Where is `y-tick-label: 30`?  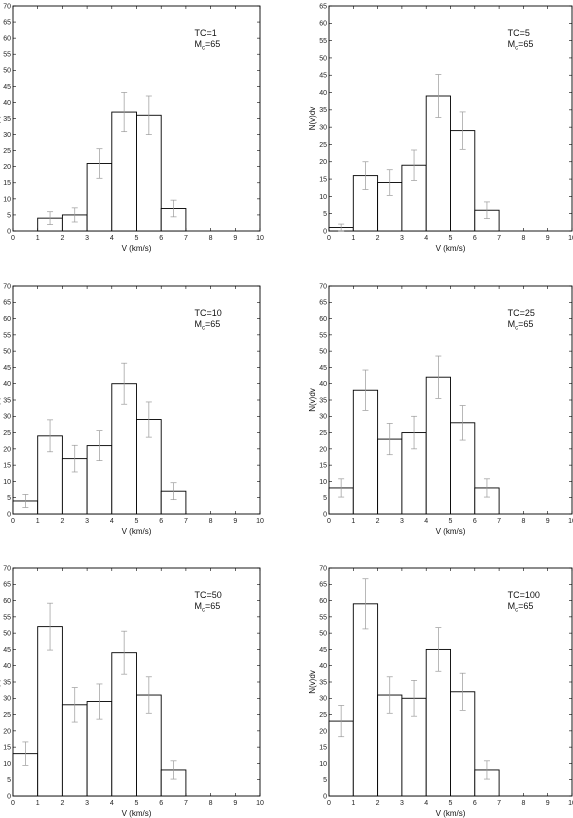
y-tick-label: 30 is located at coordinates (7, 417).